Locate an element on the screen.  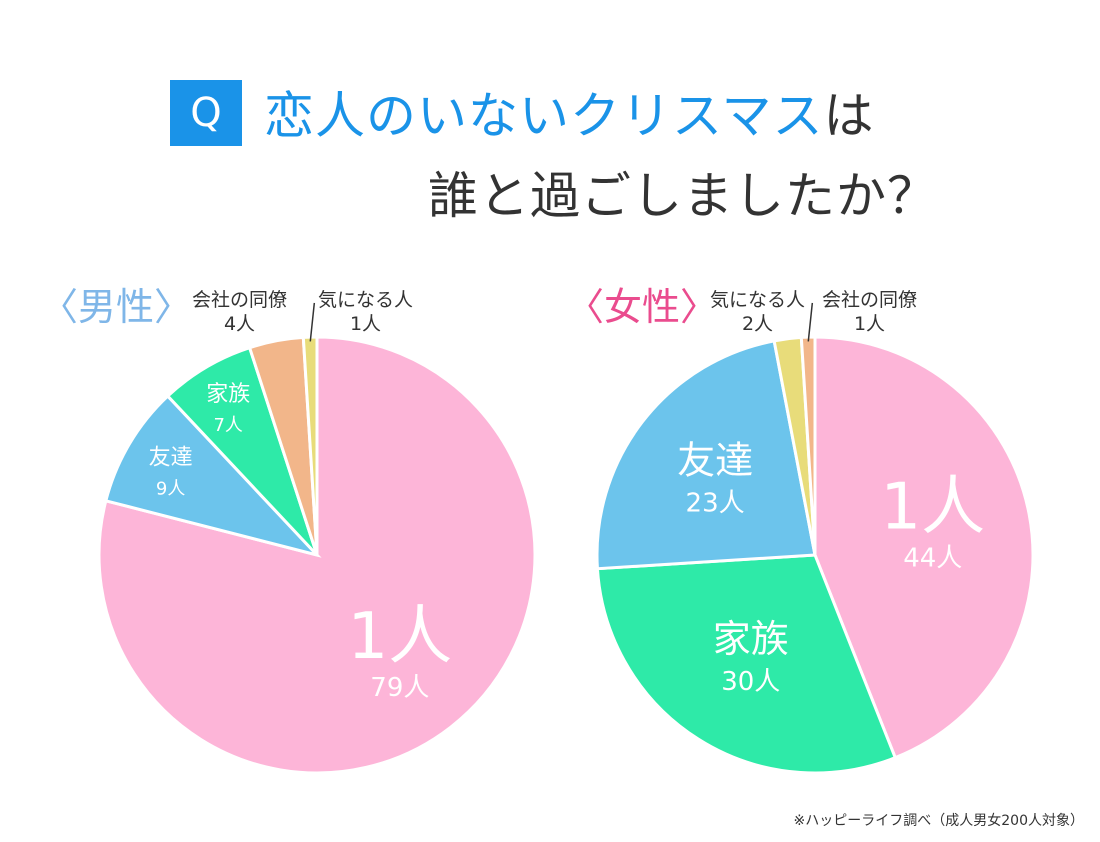
female-slice-alone is located at coordinates (924, 547).